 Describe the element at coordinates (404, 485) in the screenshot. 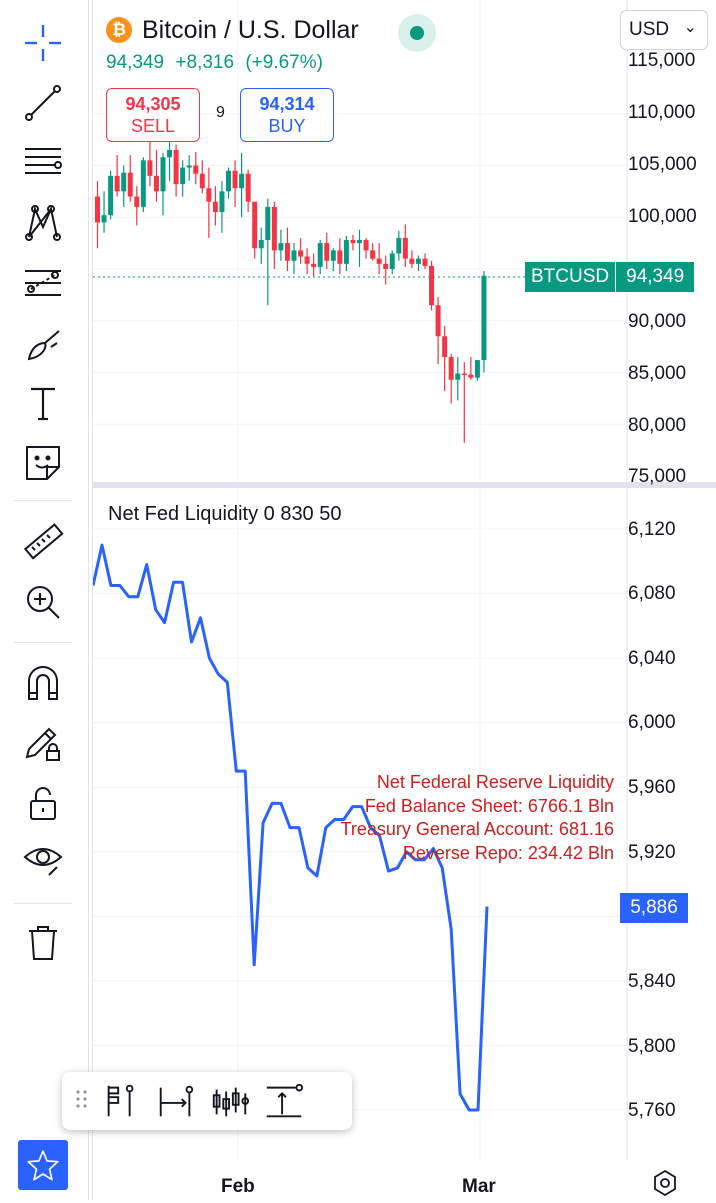

I see `pane-separator` at that location.